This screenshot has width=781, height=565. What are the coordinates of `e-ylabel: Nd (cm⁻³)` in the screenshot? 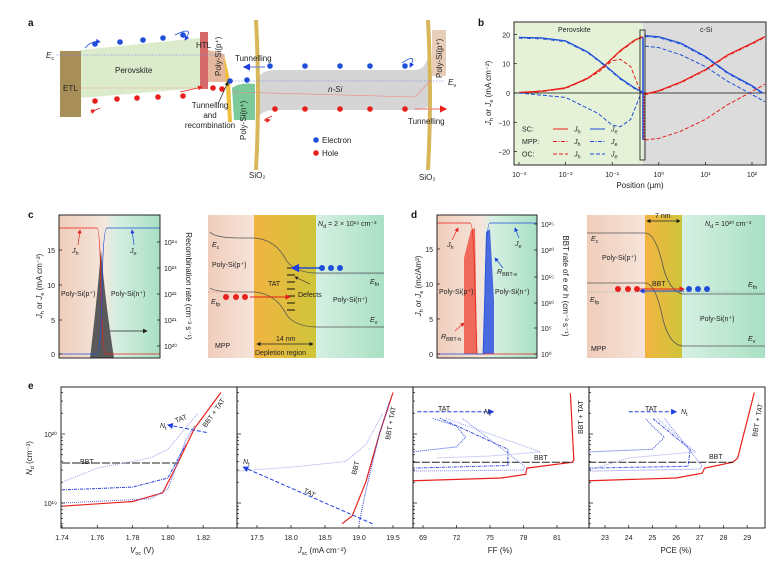 It's located at (30, 458).